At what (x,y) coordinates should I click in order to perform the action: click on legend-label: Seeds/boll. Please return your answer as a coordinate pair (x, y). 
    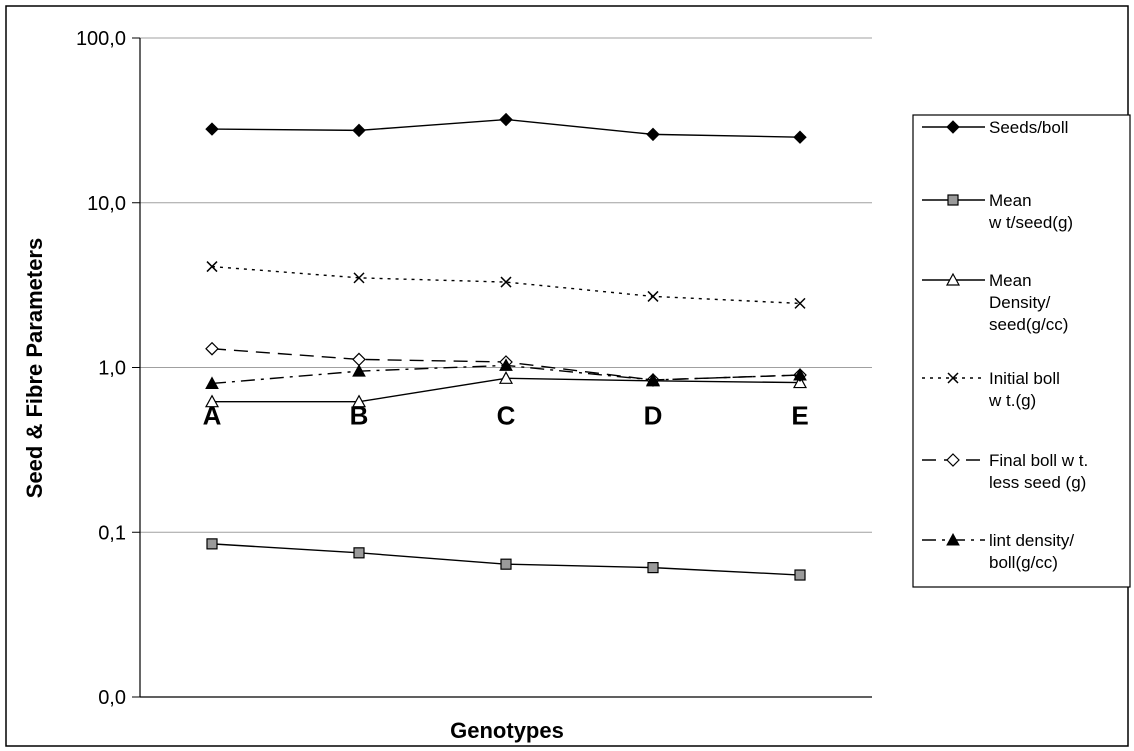
    Looking at the image, I should click on (1028, 127).